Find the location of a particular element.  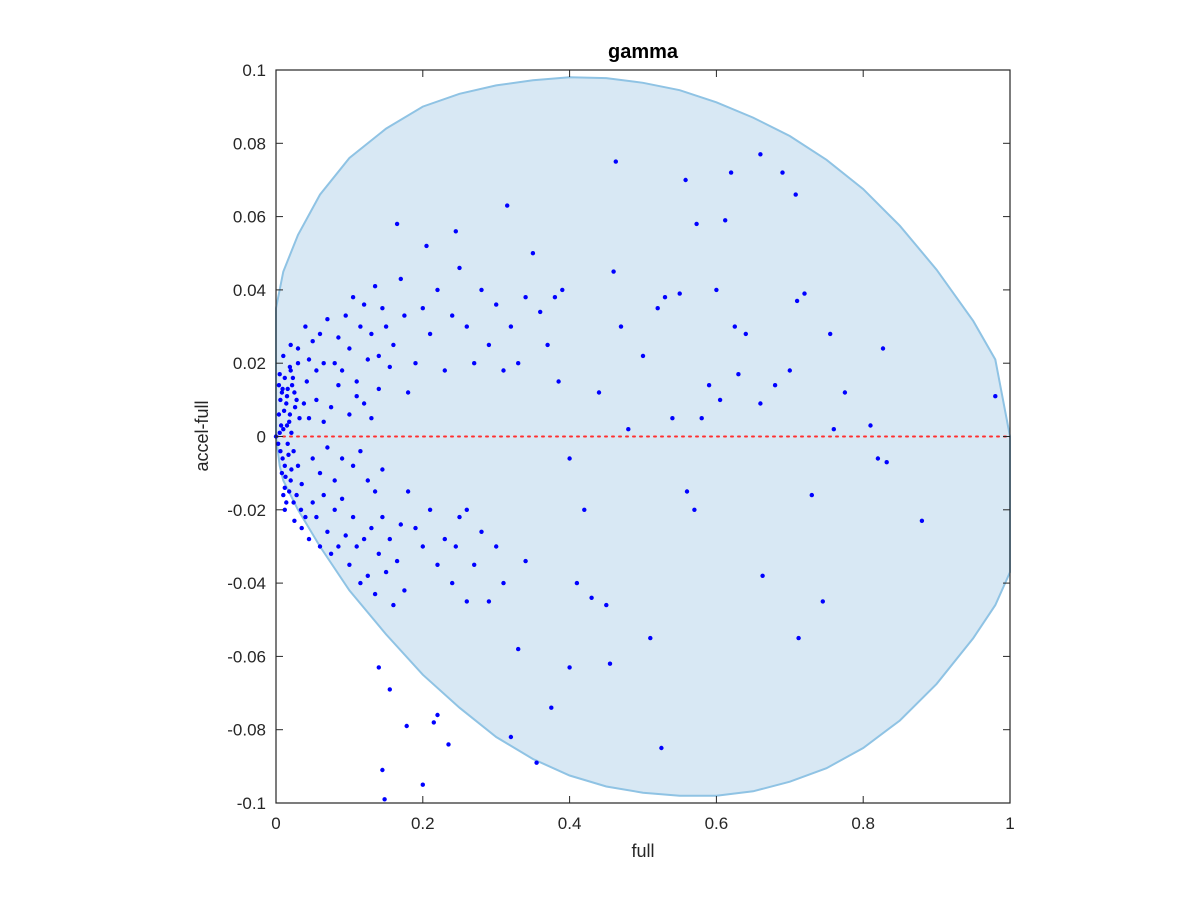

y-tick-label: 0.08 is located at coordinates (249, 143).